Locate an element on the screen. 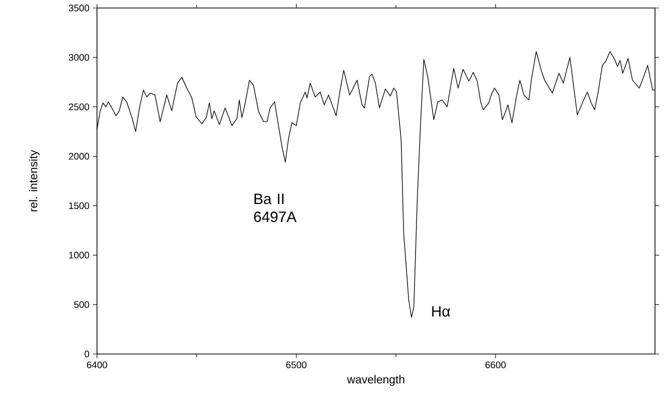 The width and height of the screenshot is (666, 416). x-tick-label: 6500 is located at coordinates (296, 365).